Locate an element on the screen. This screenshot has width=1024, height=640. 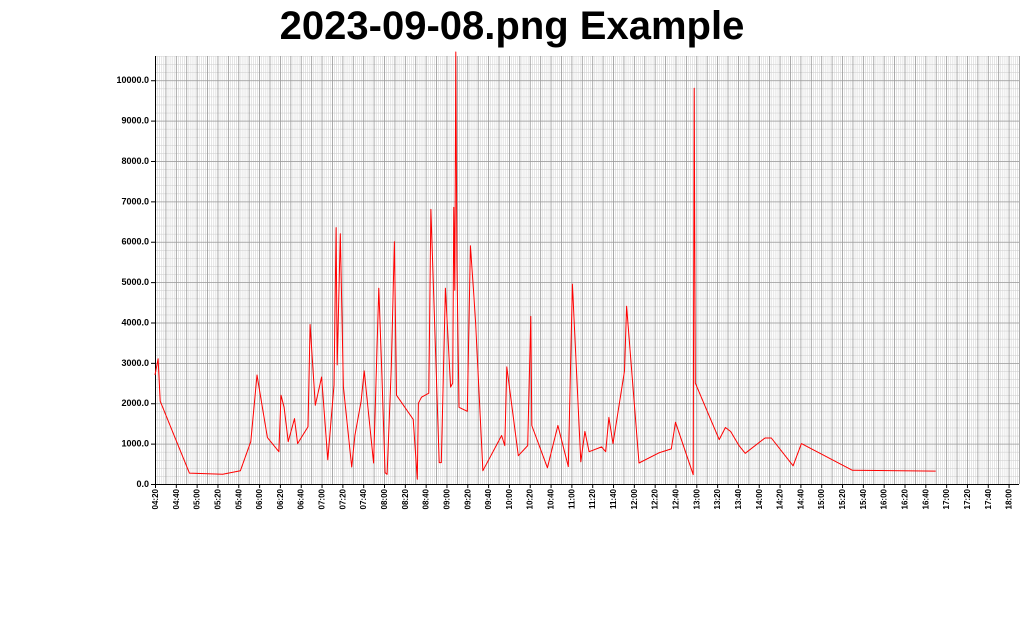
x-tick-label: 14:00 is located at coordinates (759, 498).